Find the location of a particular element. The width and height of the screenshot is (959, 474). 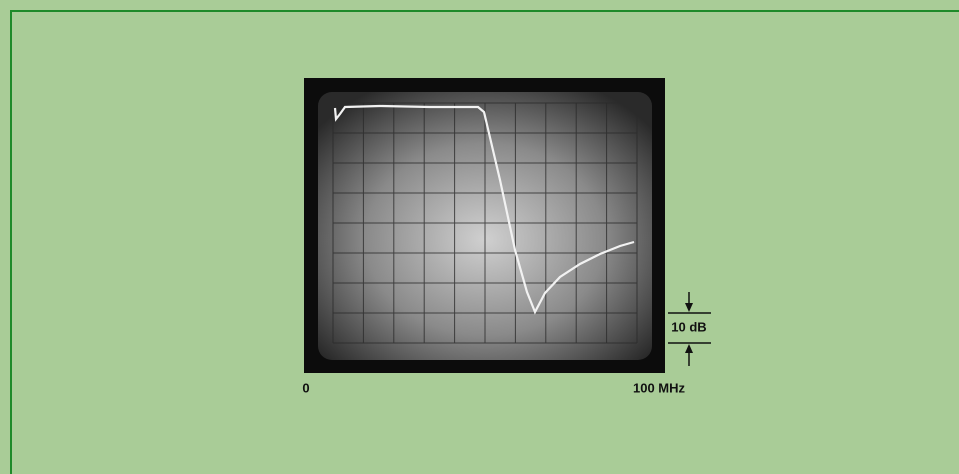

axis-start-label: 0 is located at coordinates (305, 387).